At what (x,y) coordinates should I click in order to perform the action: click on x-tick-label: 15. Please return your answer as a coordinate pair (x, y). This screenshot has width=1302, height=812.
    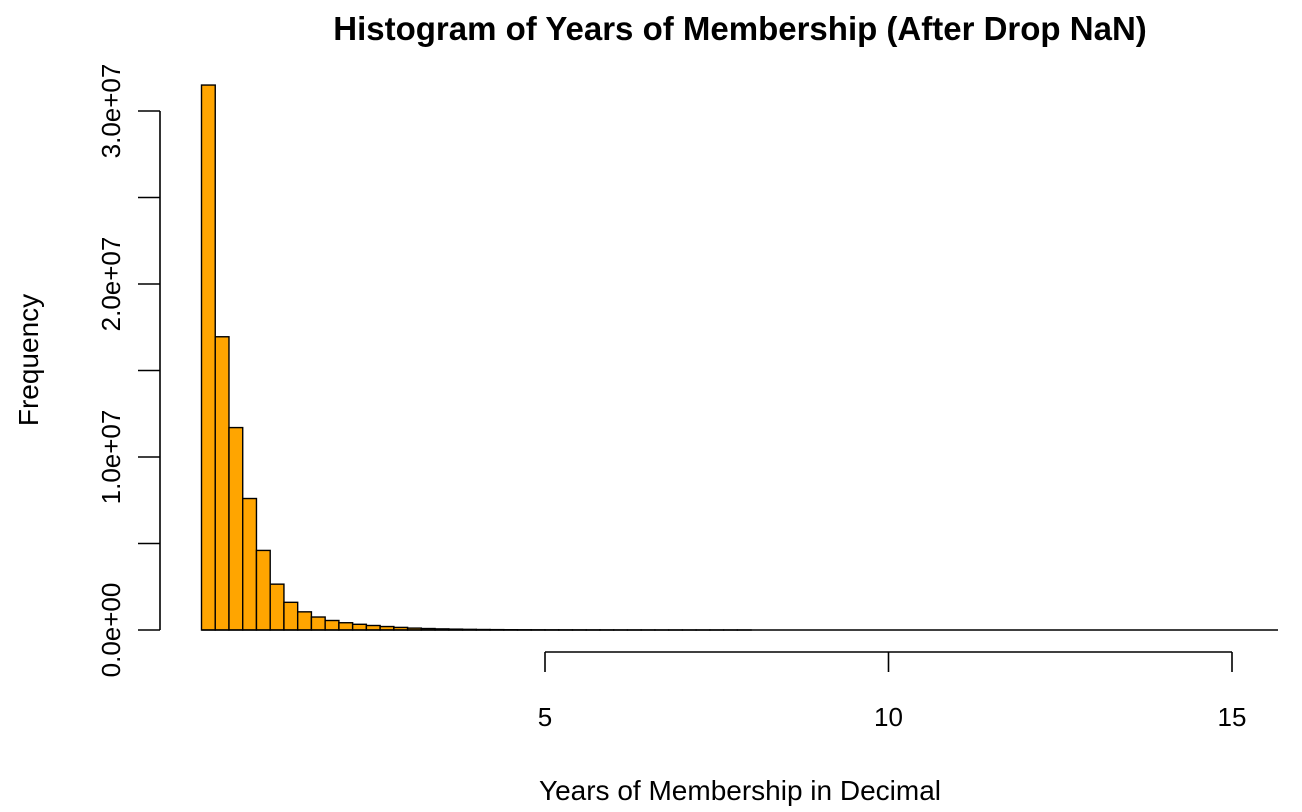
    Looking at the image, I should click on (1232, 717).